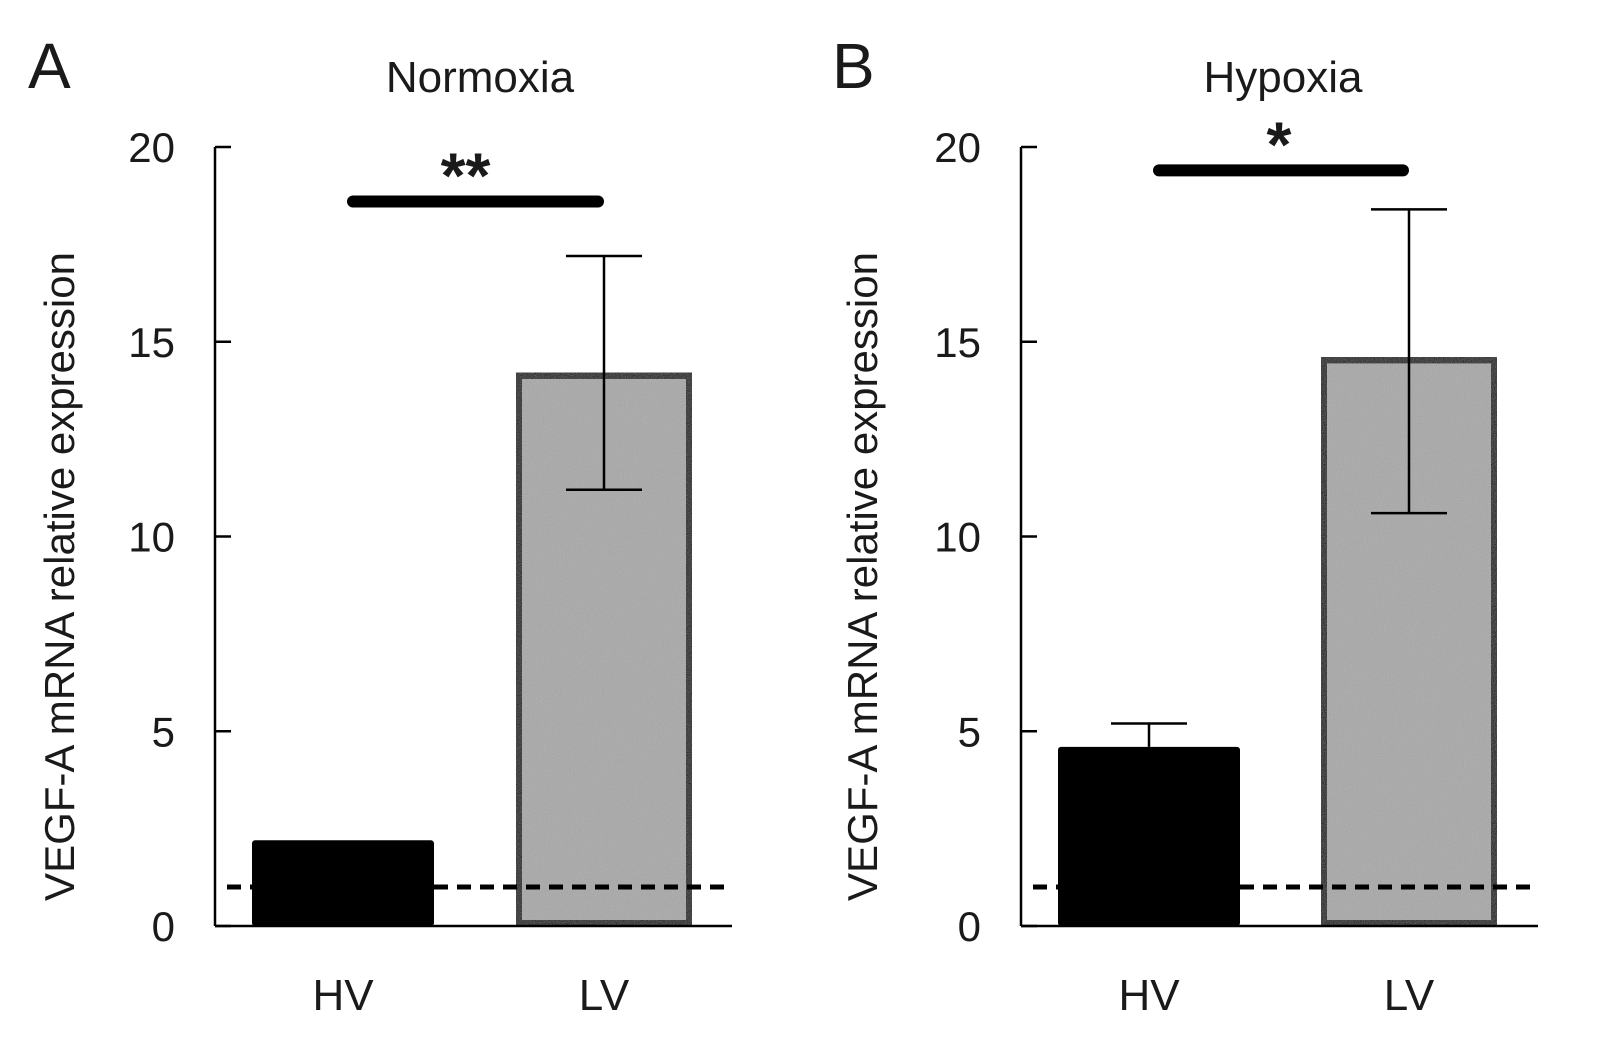 The height and width of the screenshot is (1063, 1601). Describe the element at coordinates (1279, 144) in the screenshot. I see `significance-label: *` at that location.